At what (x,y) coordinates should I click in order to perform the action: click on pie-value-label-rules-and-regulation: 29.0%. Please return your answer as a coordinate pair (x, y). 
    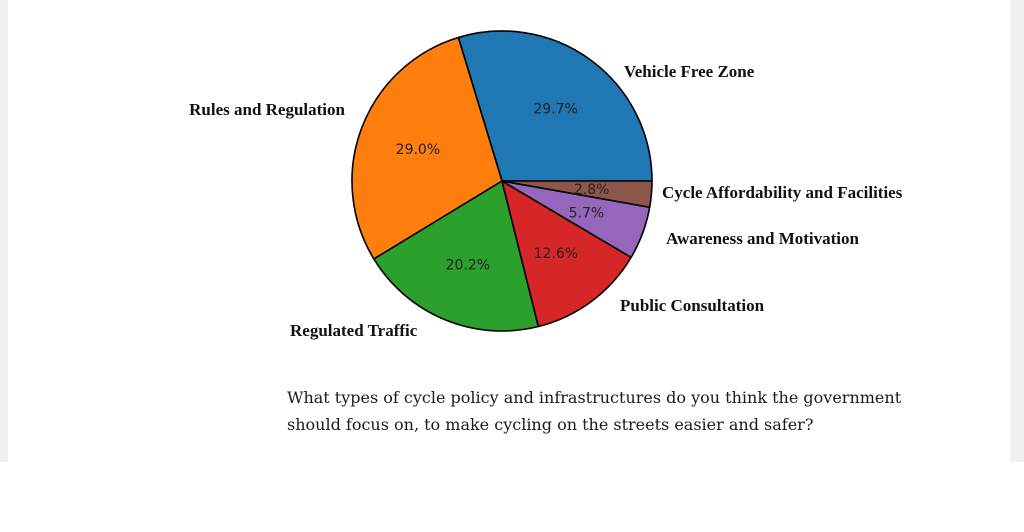
    Looking at the image, I should click on (418, 150).